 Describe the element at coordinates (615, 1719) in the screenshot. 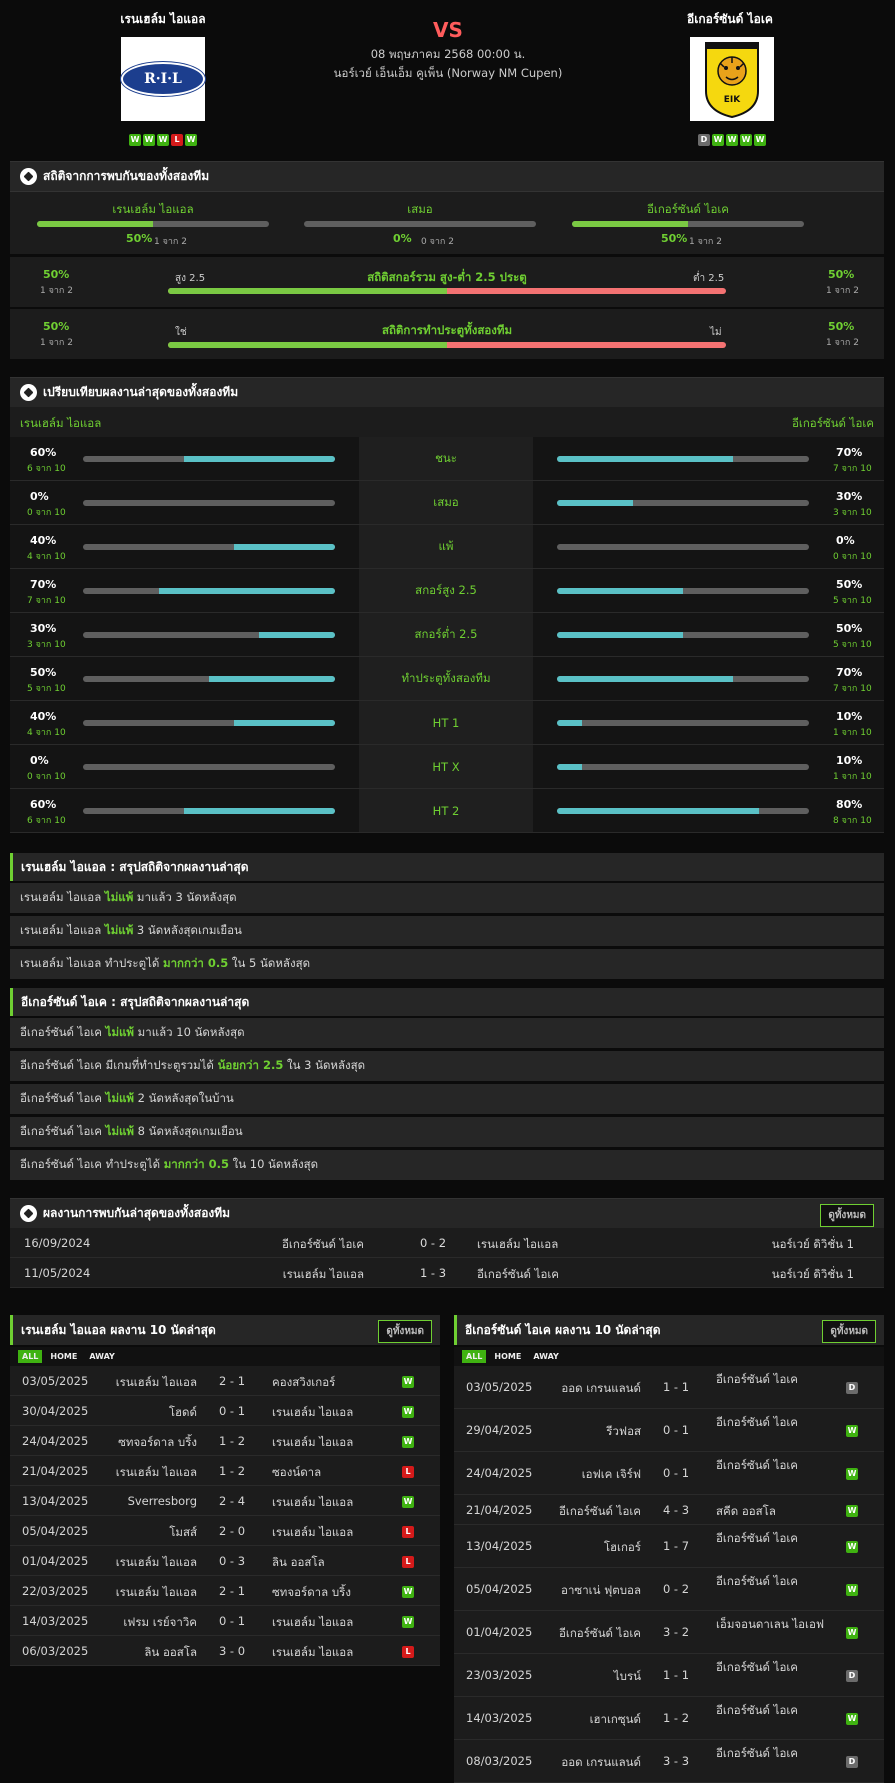

I see `match-home-team: เฮาเกซุนด์` at that location.